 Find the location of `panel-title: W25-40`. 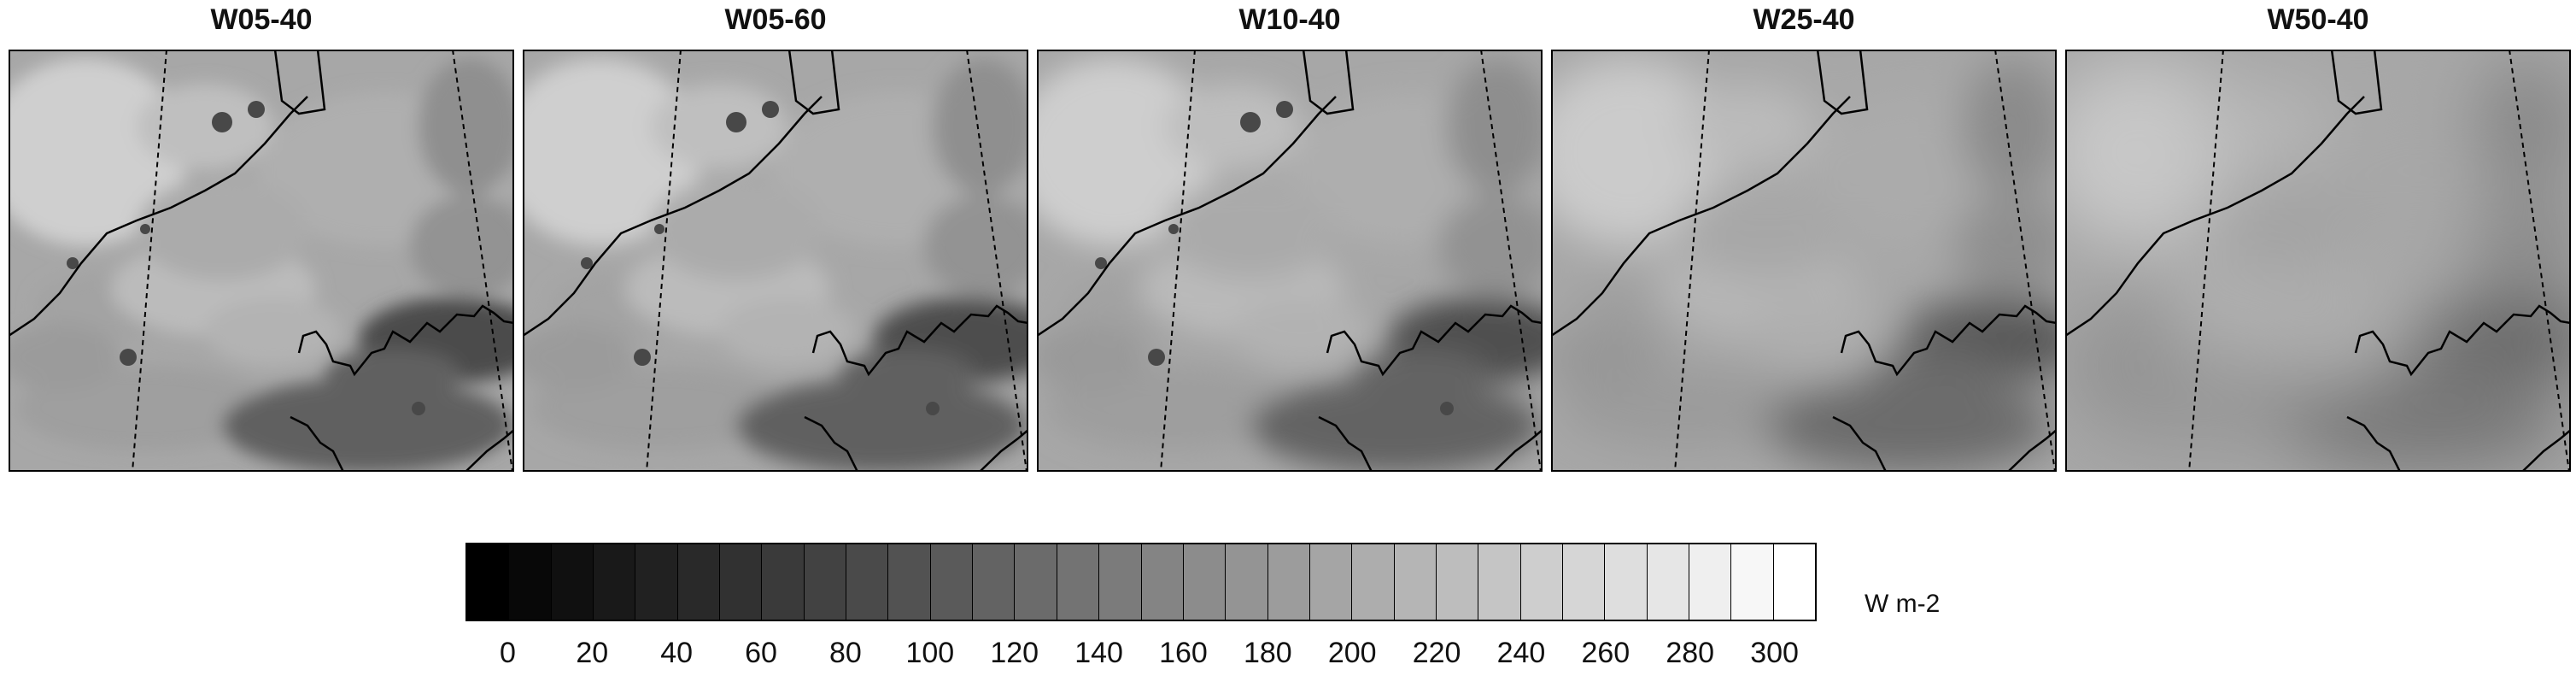

panel-title: W25-40 is located at coordinates (1804, 19).